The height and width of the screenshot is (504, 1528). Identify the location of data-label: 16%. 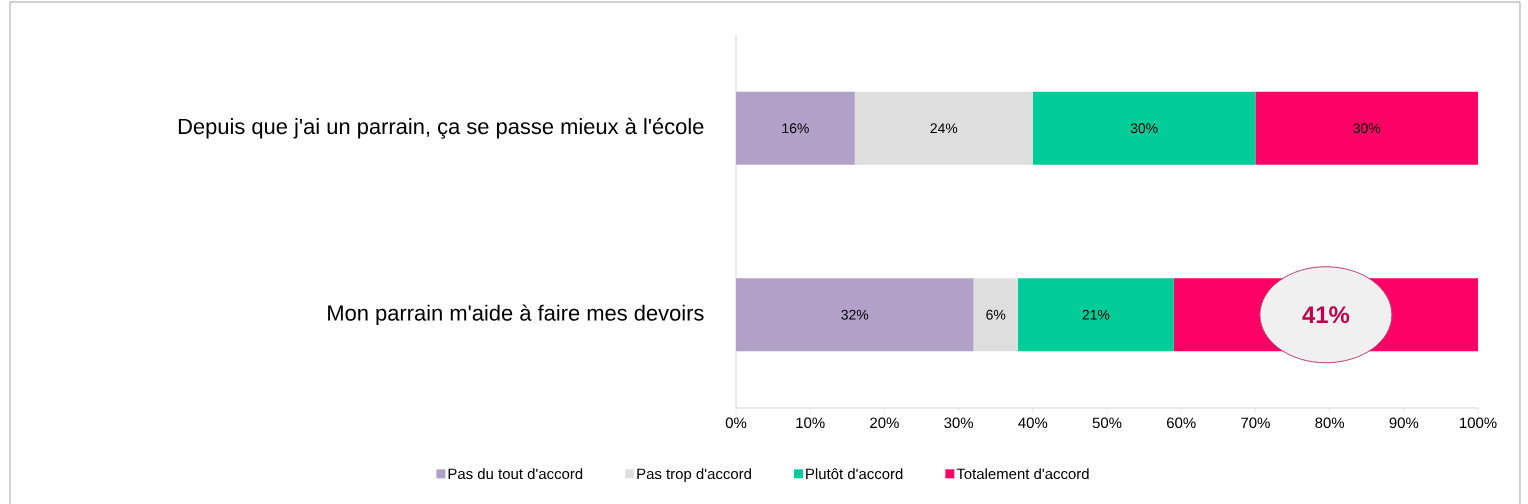
(795, 128).